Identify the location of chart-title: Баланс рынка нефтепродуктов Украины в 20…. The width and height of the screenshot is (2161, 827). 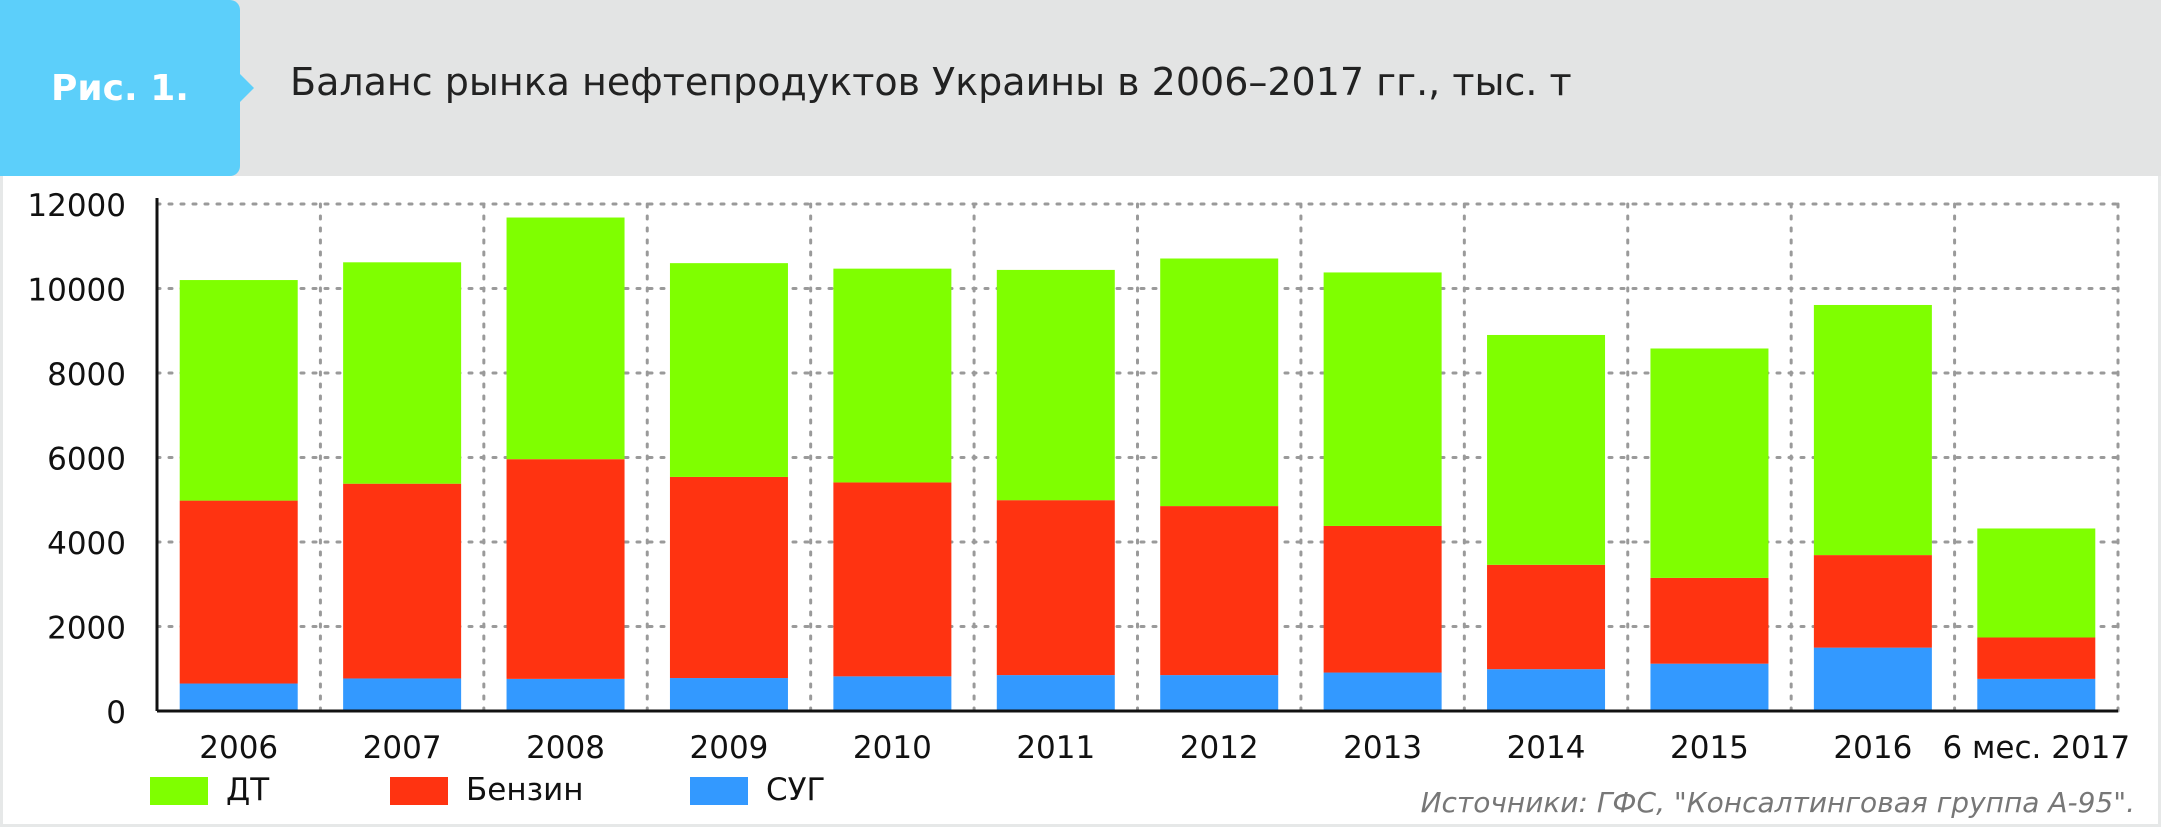
(931, 82).